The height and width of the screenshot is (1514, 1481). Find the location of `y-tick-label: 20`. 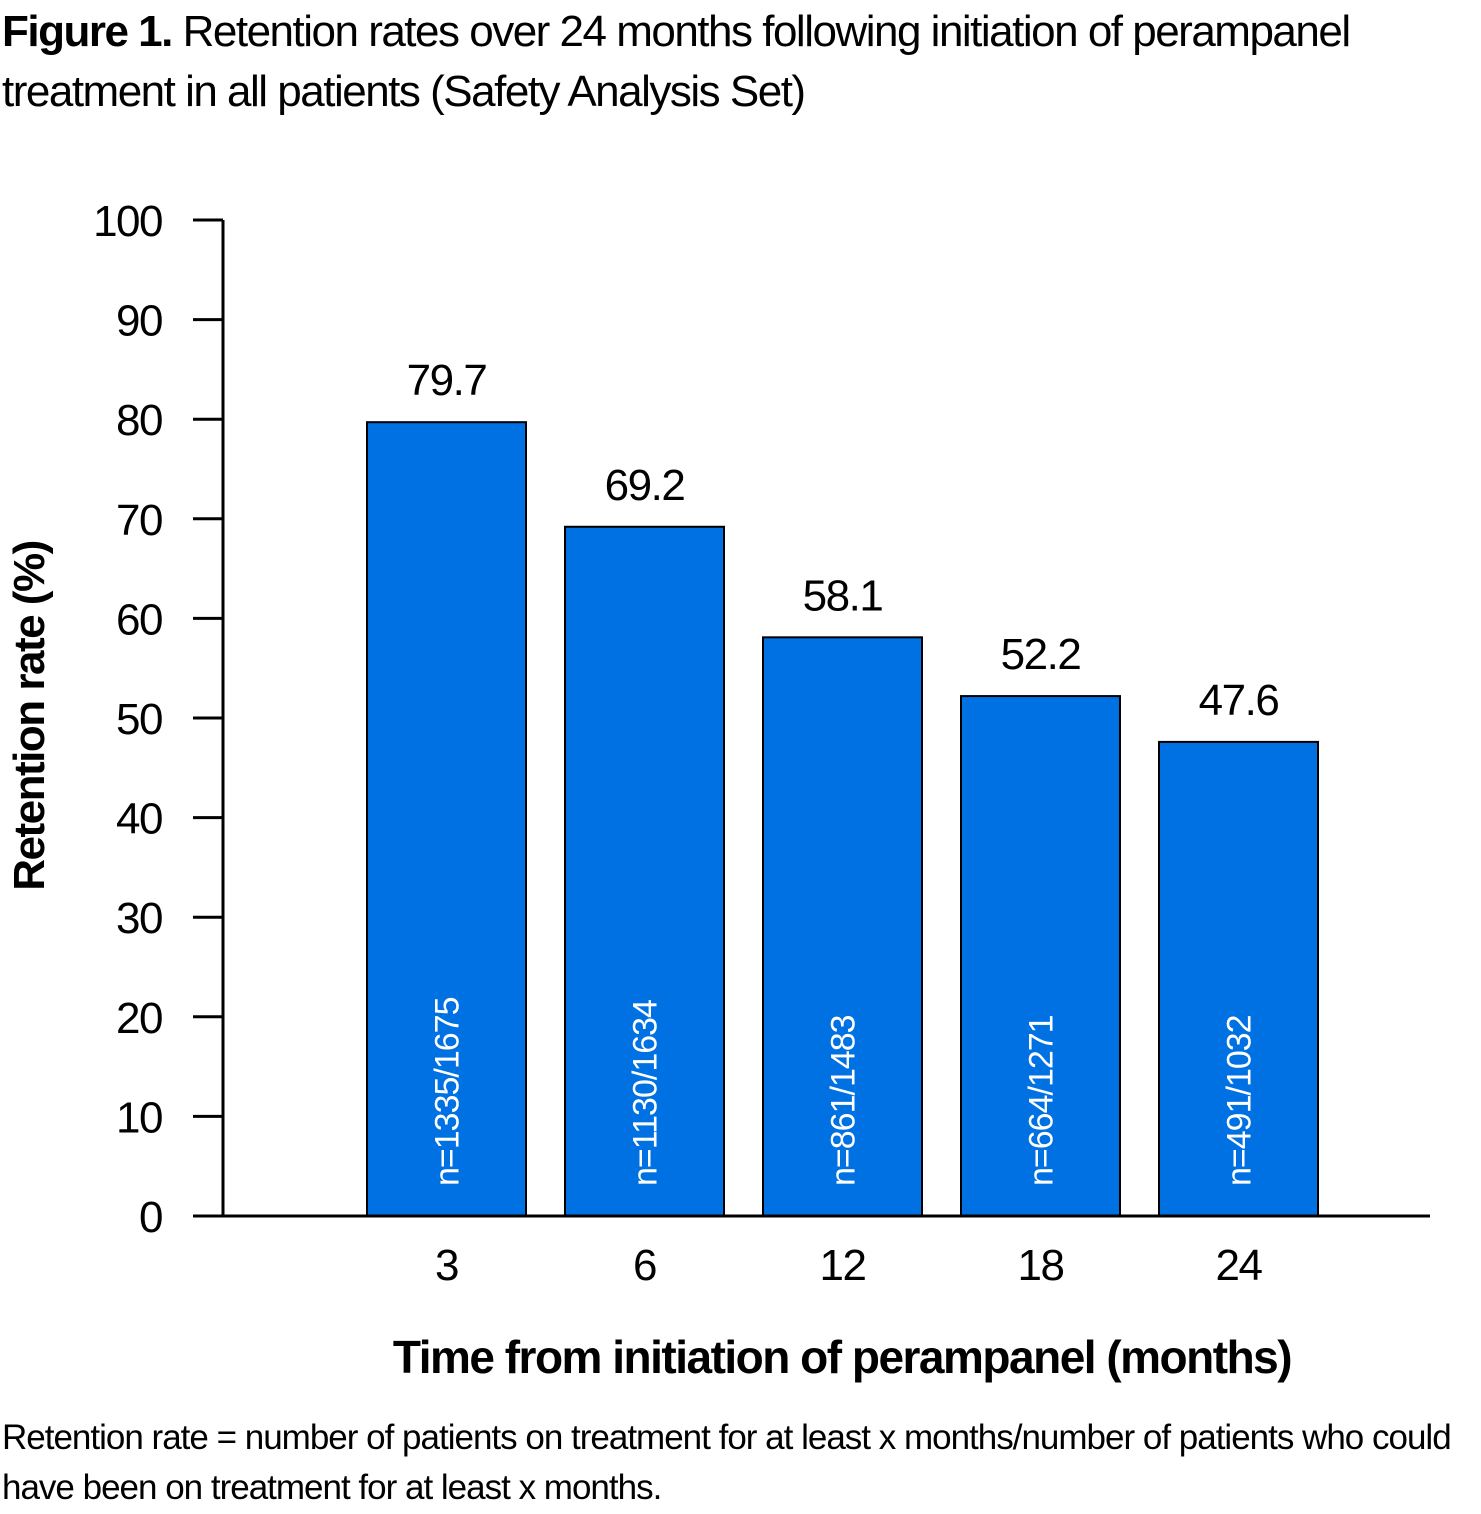

y-tick-label: 20 is located at coordinates (139, 1018).